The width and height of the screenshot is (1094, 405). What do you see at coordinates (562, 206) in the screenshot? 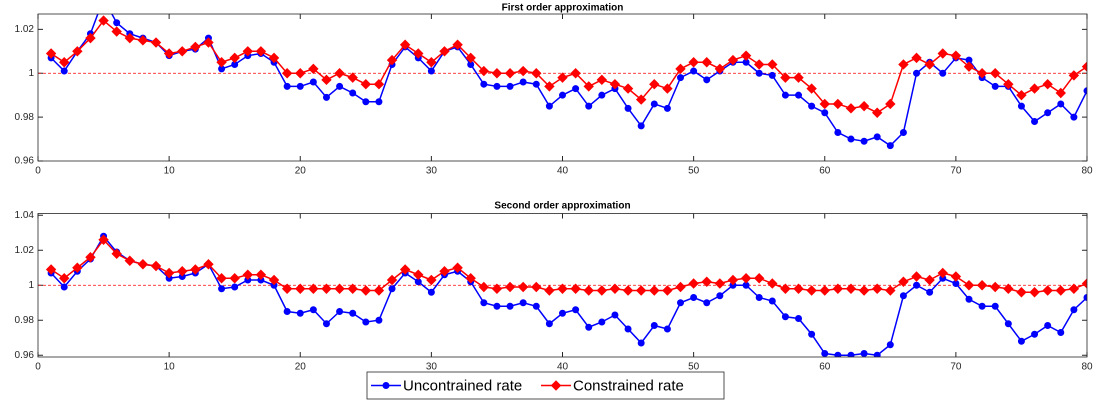
I see `chart-title: Second order approximation` at bounding box center [562, 206].